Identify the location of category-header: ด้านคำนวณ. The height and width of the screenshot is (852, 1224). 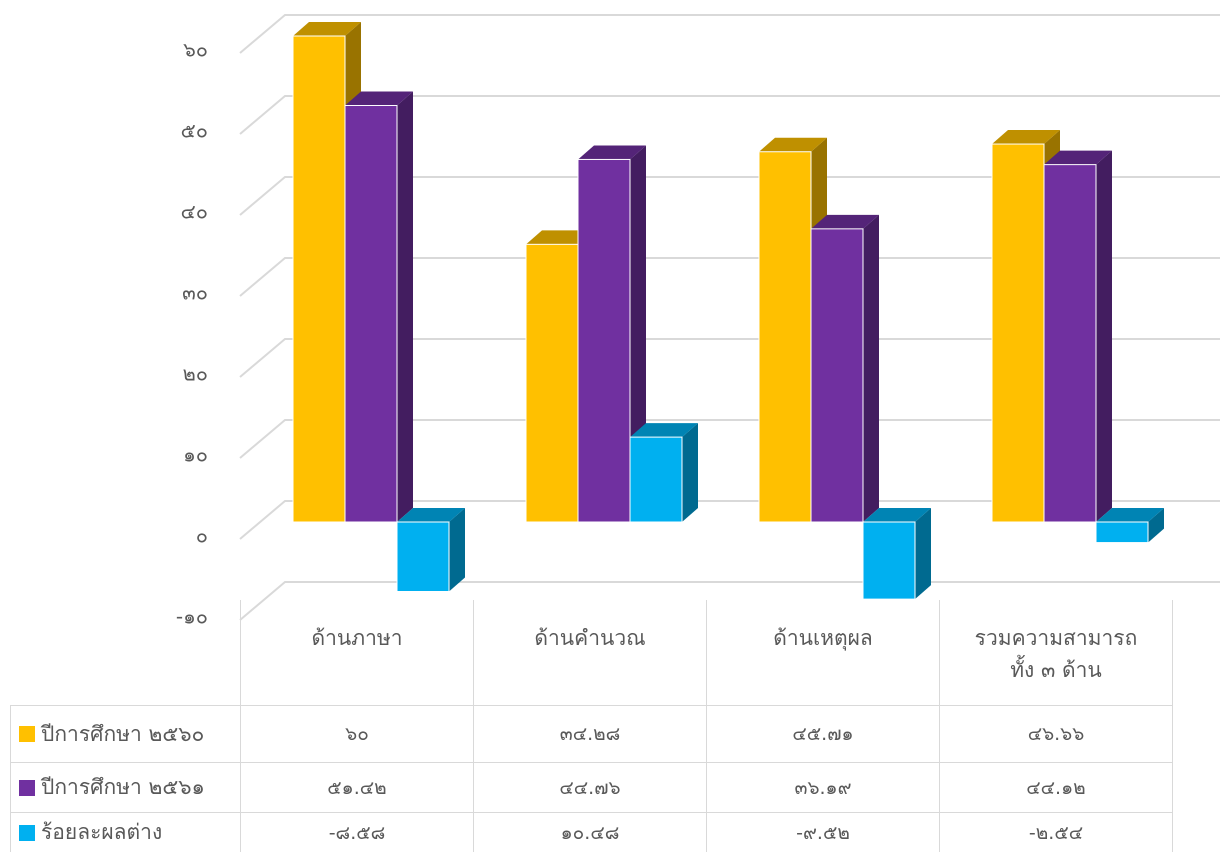
(590, 653).